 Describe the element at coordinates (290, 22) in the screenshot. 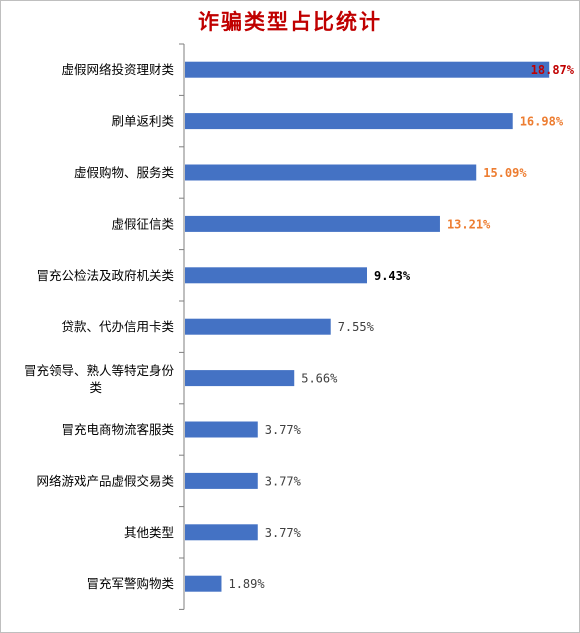

I see `chart-title: 诈骗类型占比统计` at that location.